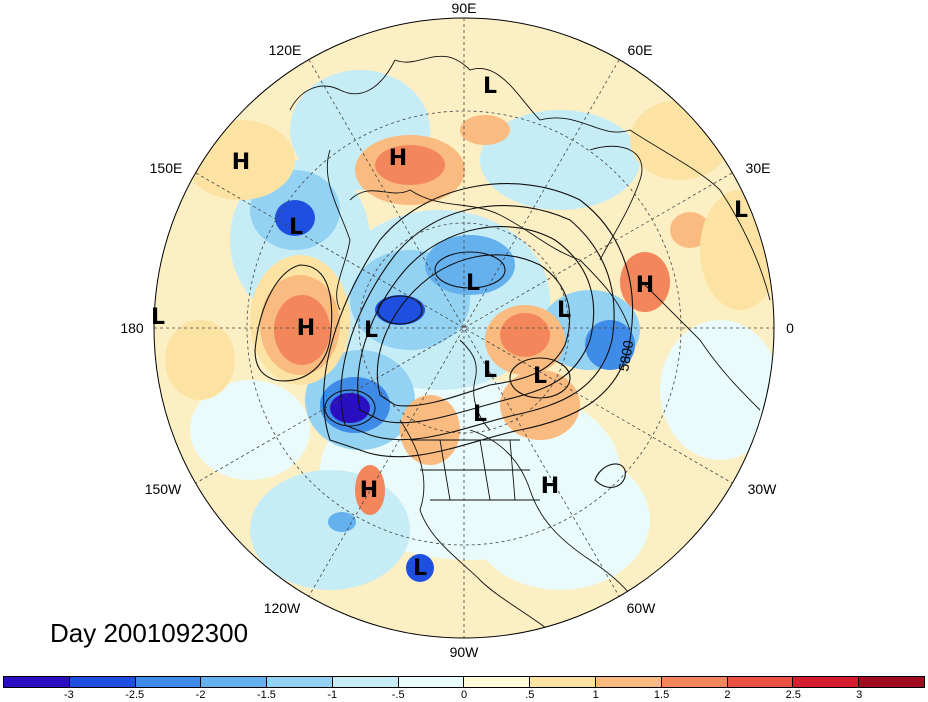 The image size is (928, 702). I want to click on colorbar-tick-label: -2, so click(200, 695).